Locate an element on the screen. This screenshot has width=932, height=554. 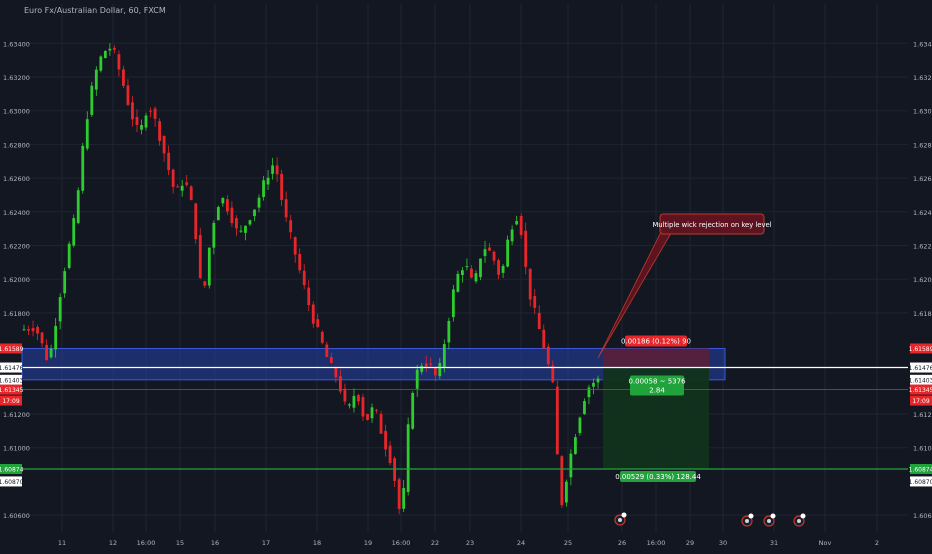
annotation: Multiple wick rejection on key level is located at coordinates (684, 286).